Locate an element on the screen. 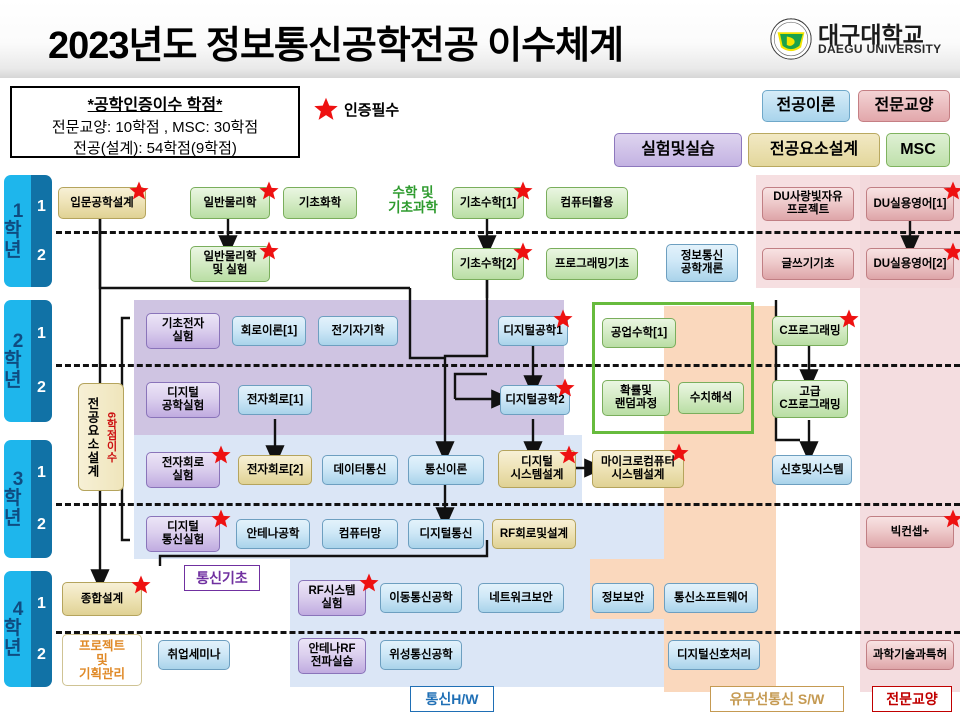  course-node-컴퓨터활용: 컴퓨터활용 is located at coordinates (587, 203).